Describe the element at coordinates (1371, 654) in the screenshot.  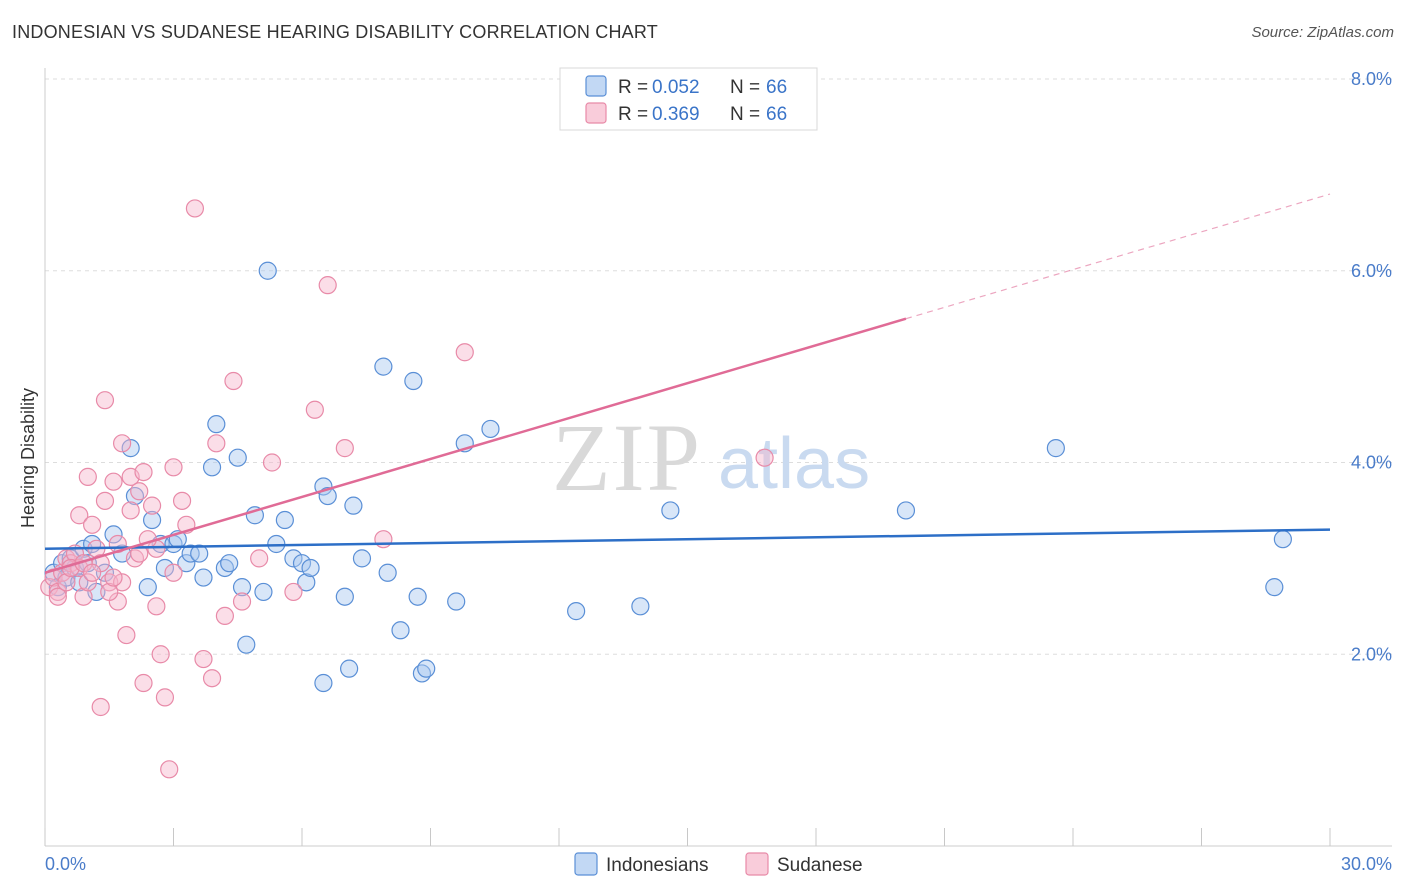
I see `y-tick-label: 2.0%` at that location.